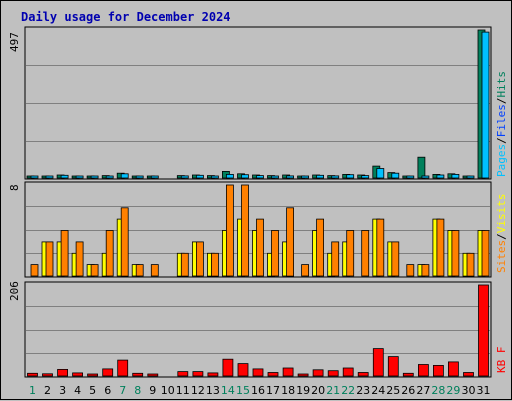 This screenshot has height=401, width=512. Describe the element at coordinates (126, 17) in the screenshot. I see `chart-title: Daily usage for December 2024` at that location.